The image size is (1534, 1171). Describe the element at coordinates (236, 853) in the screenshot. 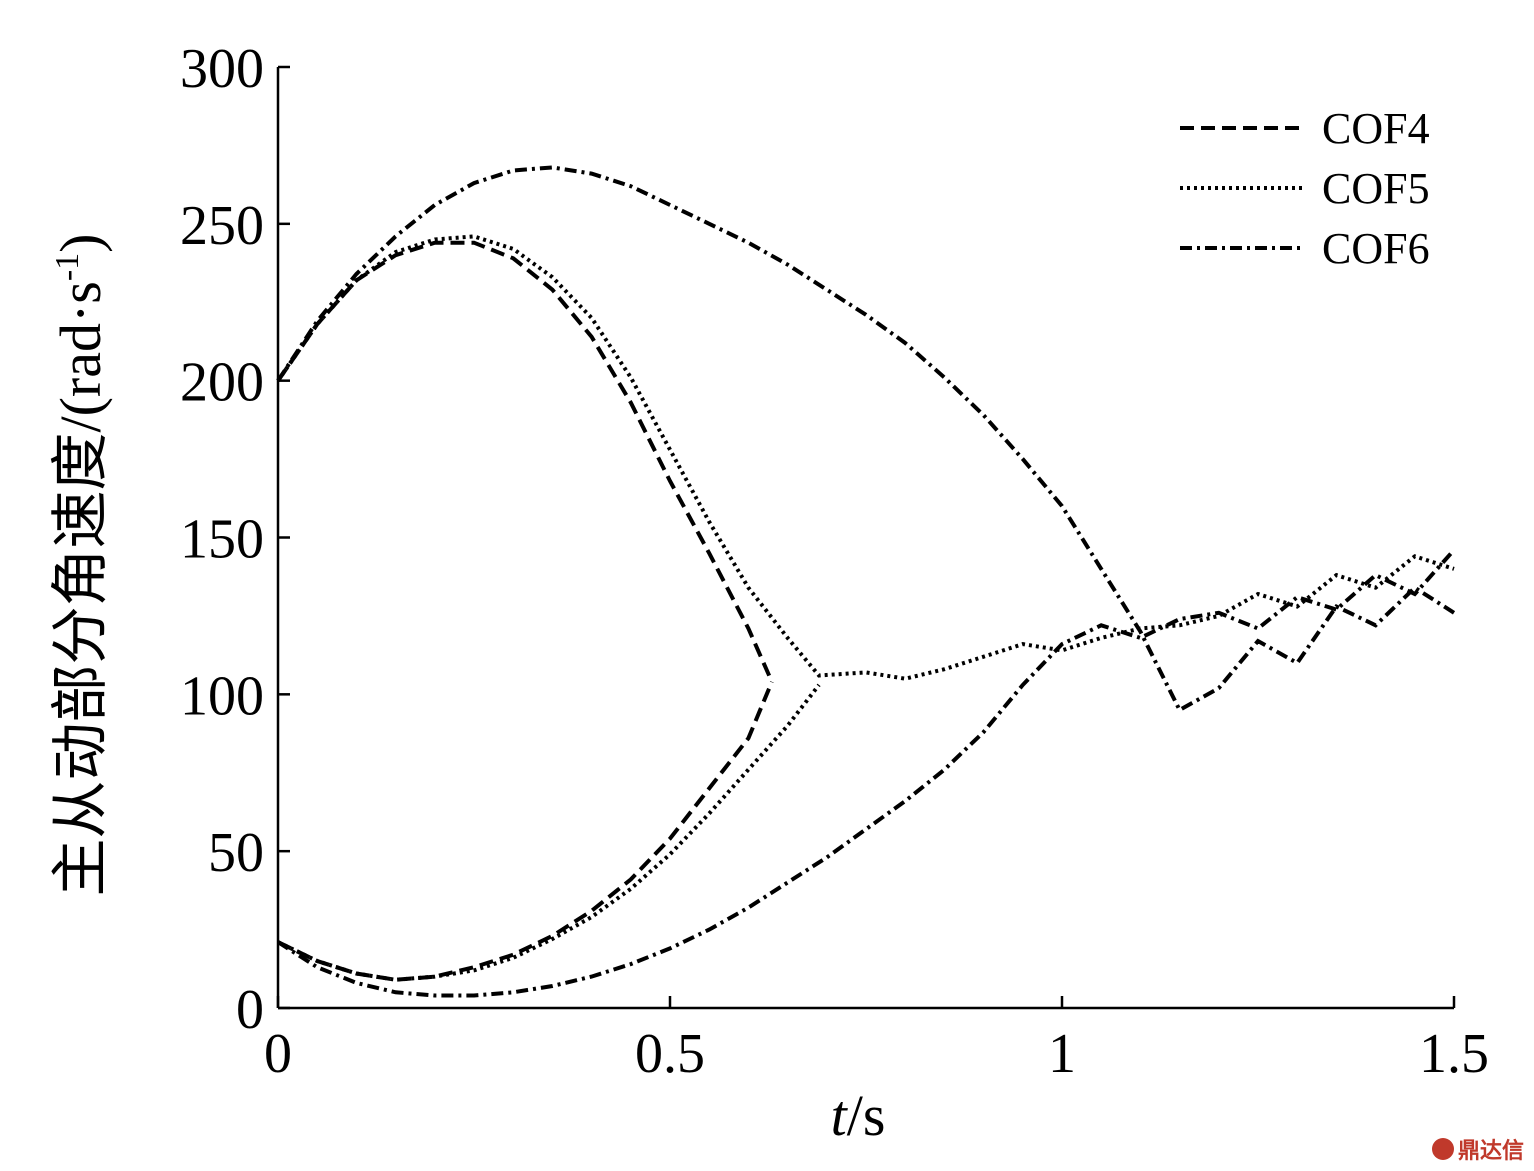

I see `y-tick-label: 50` at that location.